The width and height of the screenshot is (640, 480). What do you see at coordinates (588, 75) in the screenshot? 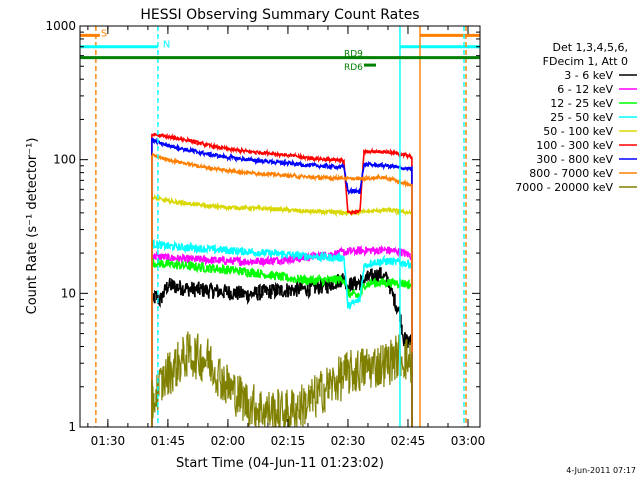
I see `legend-entry-label: 3 - 6 keV` at bounding box center [588, 75].